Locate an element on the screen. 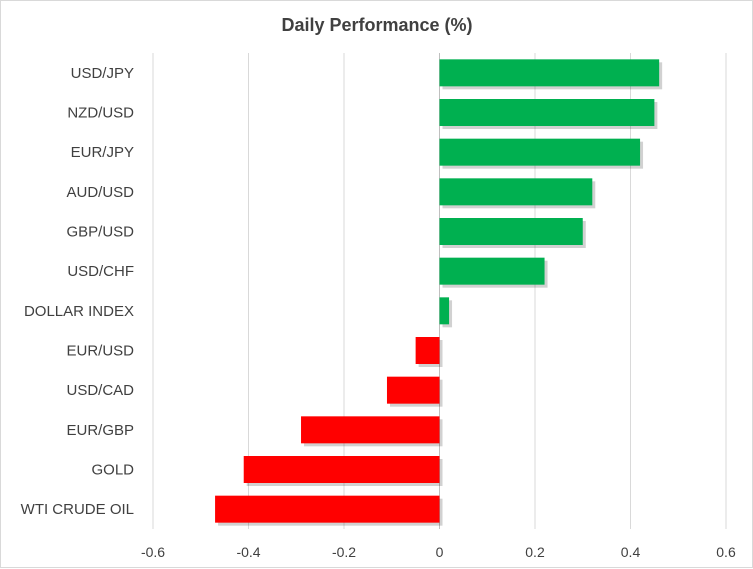  category-label: WTI CRUDE OIL is located at coordinates (77, 509).